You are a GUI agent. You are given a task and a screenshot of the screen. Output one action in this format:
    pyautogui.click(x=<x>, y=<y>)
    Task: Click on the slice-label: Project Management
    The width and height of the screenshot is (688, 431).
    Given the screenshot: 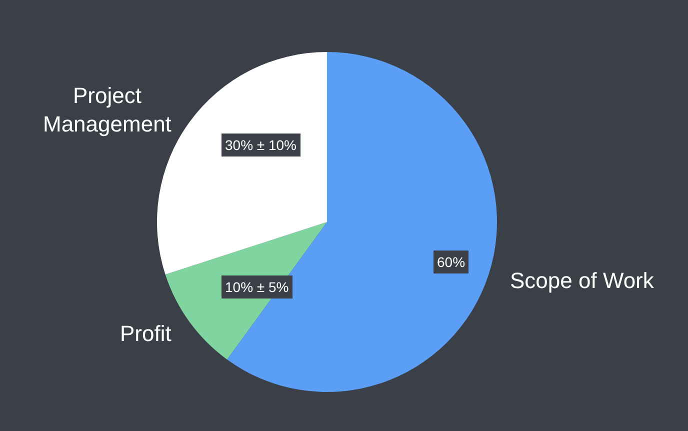 What is the action you would take?
    pyautogui.click(x=107, y=110)
    